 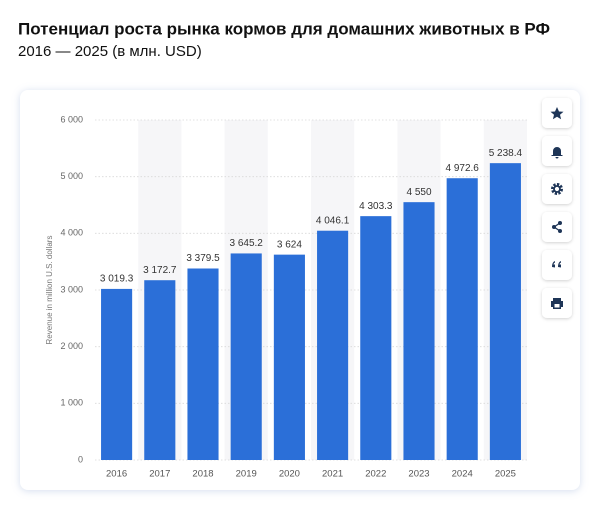 I want to click on value-label: 4 972.6, so click(x=463, y=168).